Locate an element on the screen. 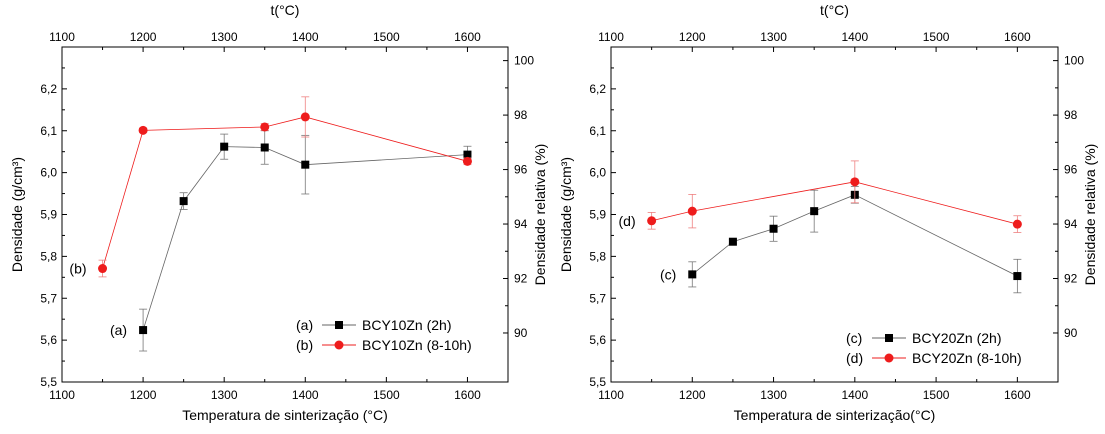 The width and height of the screenshot is (1105, 434). legend-tag: (d) is located at coordinates (854, 358).